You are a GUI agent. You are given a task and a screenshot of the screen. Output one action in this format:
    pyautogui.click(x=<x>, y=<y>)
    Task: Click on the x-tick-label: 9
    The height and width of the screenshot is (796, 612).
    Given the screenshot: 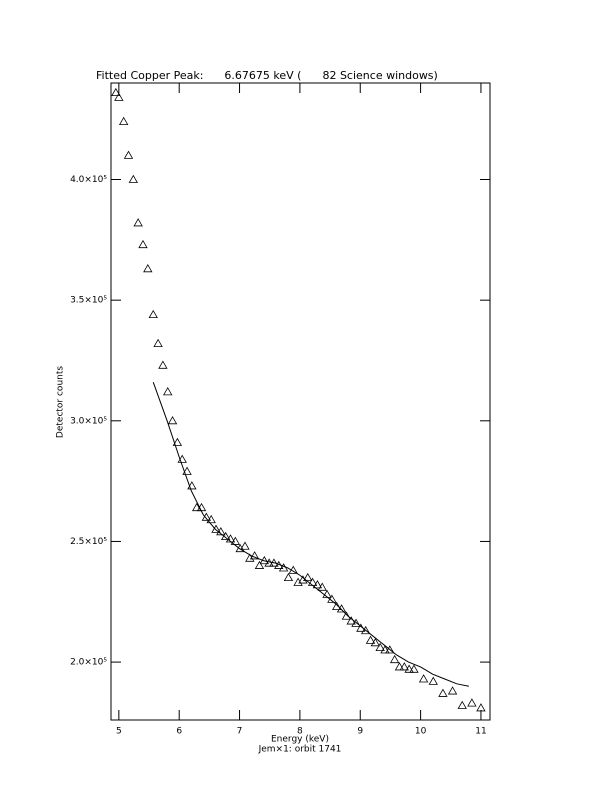 What is the action you would take?
    pyautogui.click(x=360, y=732)
    